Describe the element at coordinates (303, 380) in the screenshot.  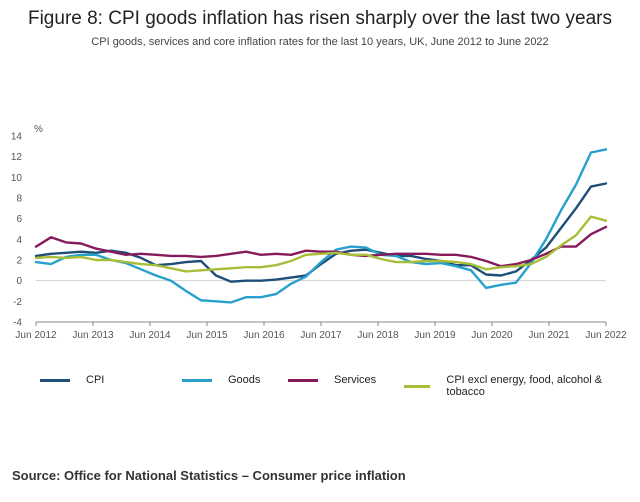
I see `legend-swatch-services` at that location.